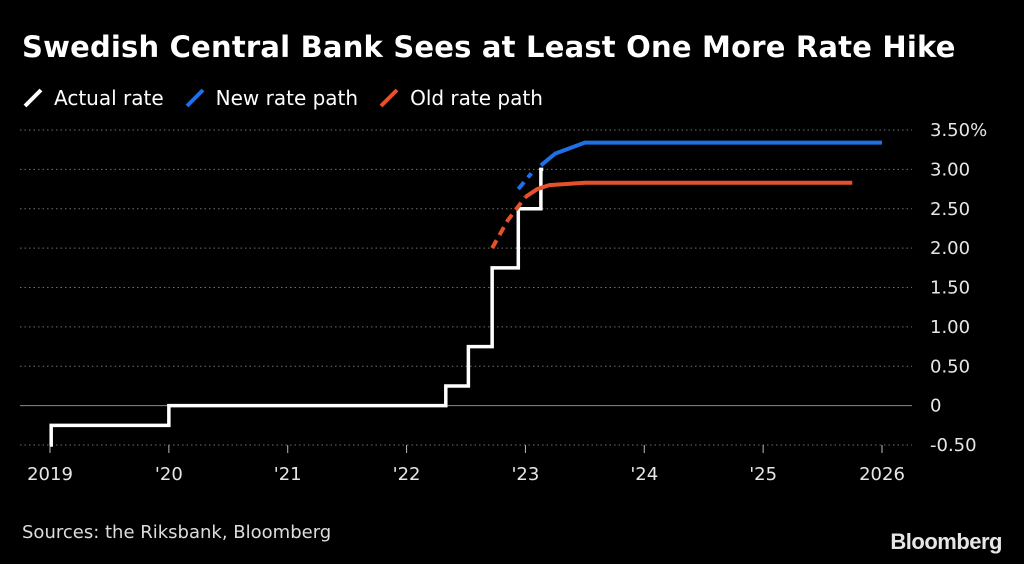  What do you see at coordinates (958, 130) in the screenshot?
I see `y-tick-label-0: 3.50%` at bounding box center [958, 130].